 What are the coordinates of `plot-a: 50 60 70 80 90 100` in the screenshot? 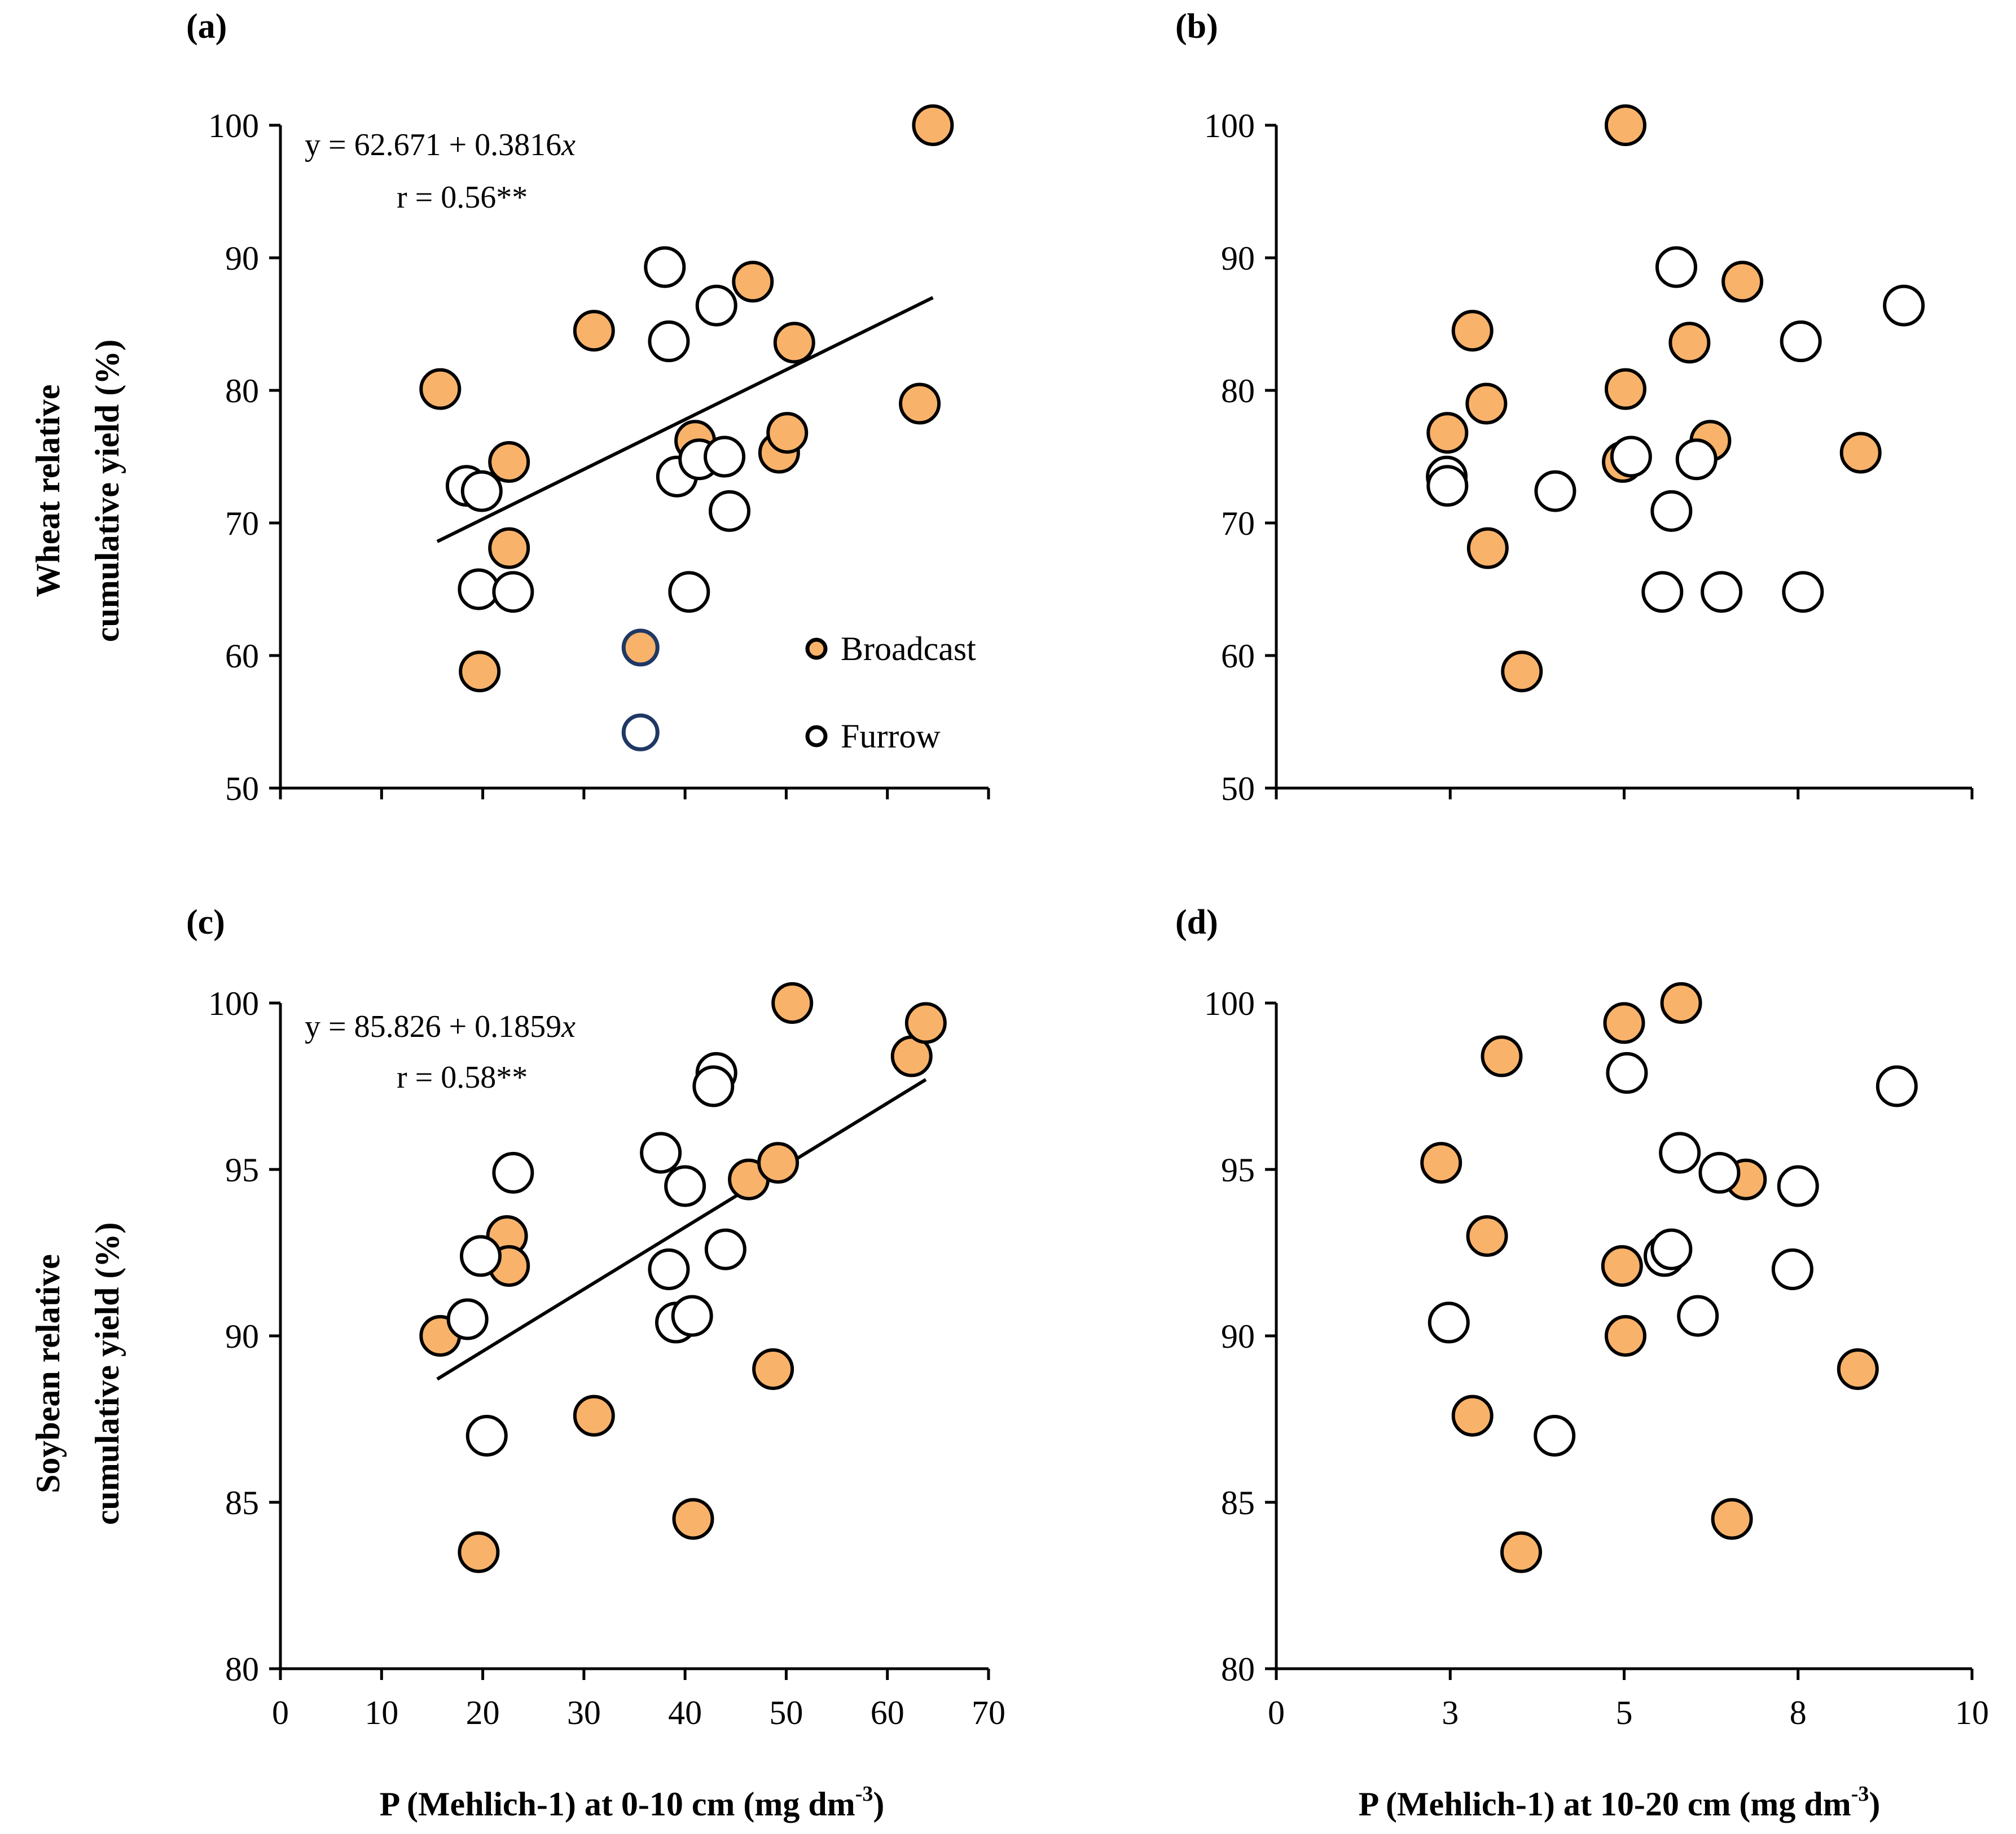 It's located at (599, 456).